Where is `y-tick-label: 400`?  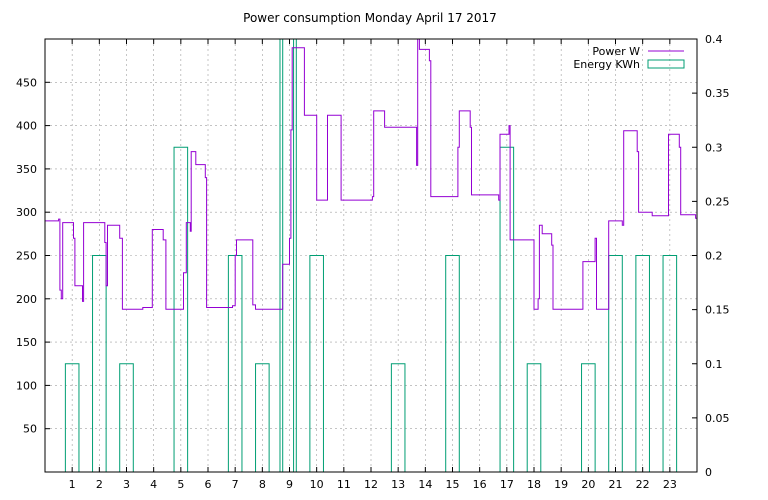
y-tick-label: 400 is located at coordinates (26, 126).